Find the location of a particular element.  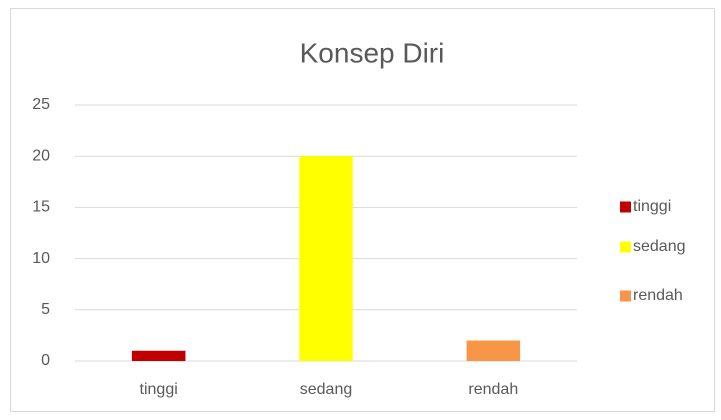

y-tick-label: 15 is located at coordinates (41, 207).